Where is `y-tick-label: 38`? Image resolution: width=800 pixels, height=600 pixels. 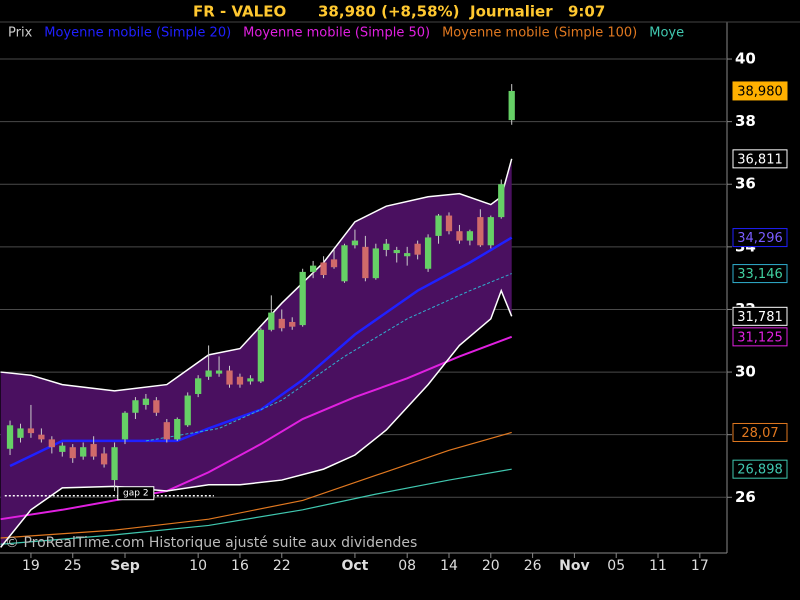
y-tick-label: 38 is located at coordinates (745, 121).